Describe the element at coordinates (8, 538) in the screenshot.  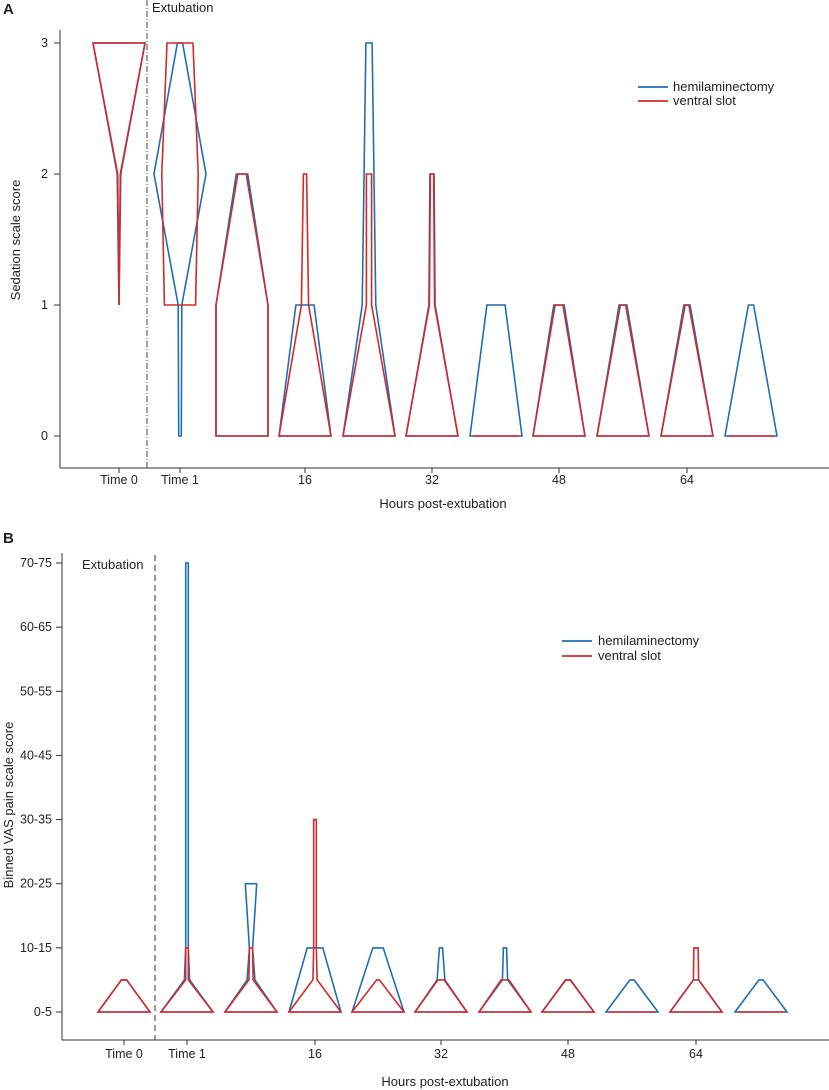
I see `panel-letter-b: B` at that location.